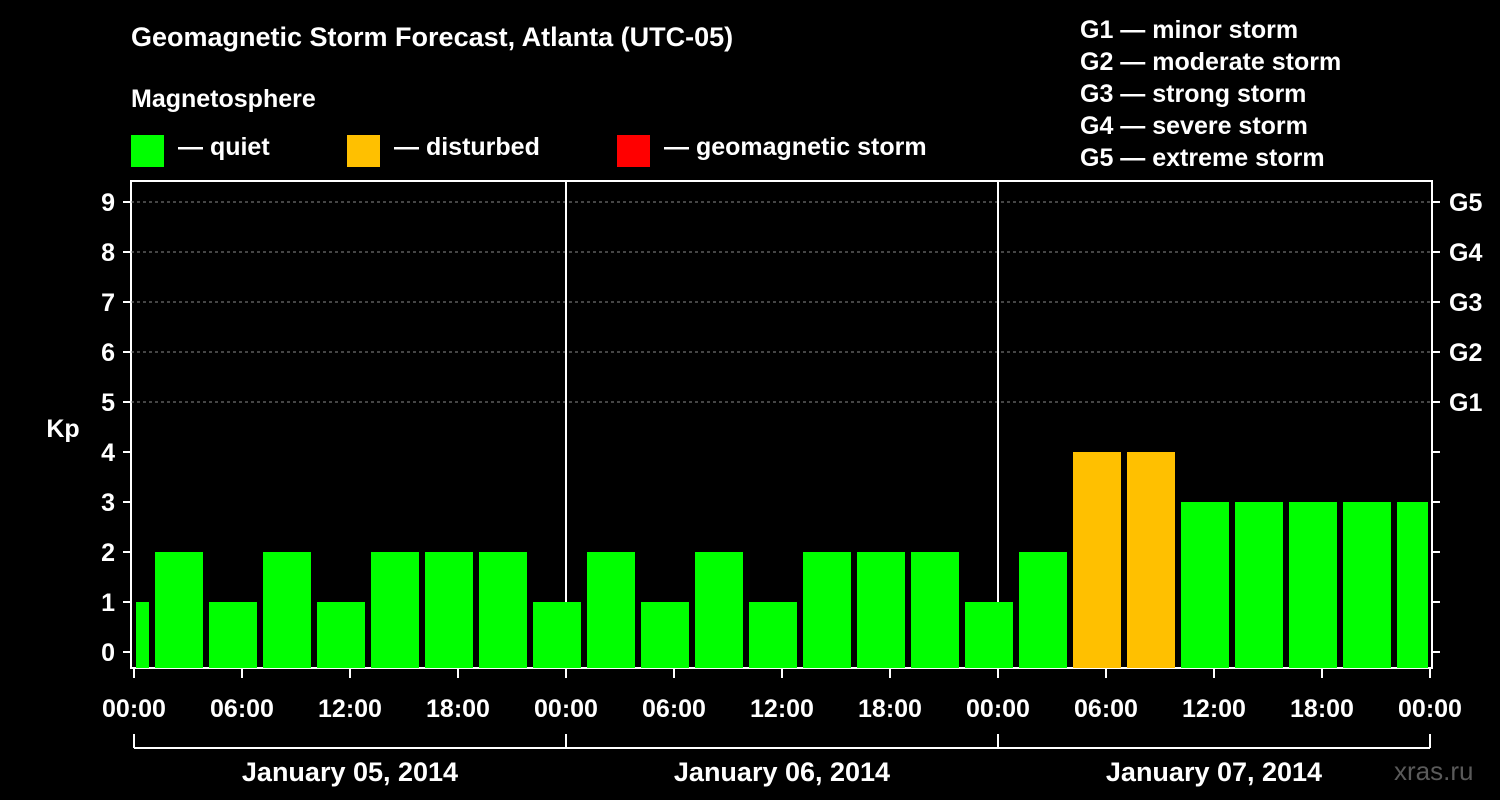 The width and height of the screenshot is (1500, 800). I want to click on g-scale-g3: G3 — strong storm, so click(1193, 94).